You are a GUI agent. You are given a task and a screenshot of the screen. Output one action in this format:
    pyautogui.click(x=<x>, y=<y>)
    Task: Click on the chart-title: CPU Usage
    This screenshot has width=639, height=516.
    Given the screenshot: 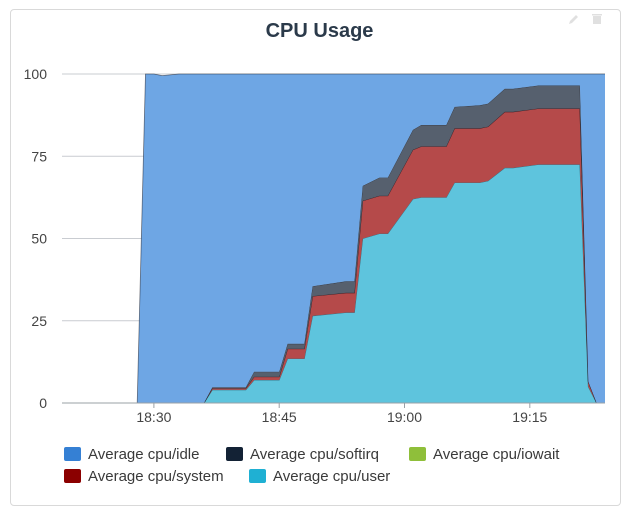 What is the action you would take?
    pyautogui.click(x=319, y=31)
    